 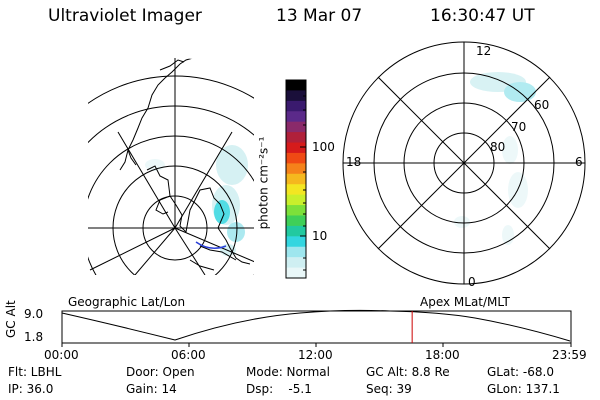 What do you see at coordinates (498, 147) in the screenshot?
I see `mlat-label-80: 80` at bounding box center [498, 147].